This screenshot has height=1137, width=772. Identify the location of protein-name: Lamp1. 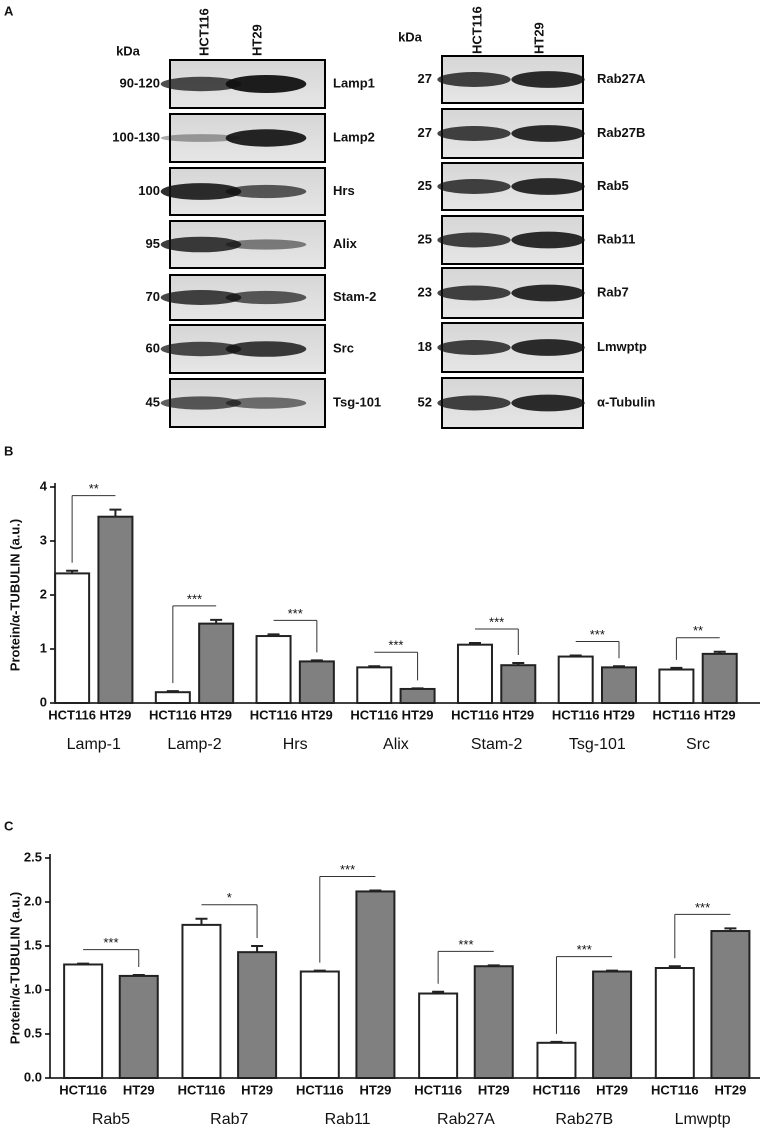
(354, 82).